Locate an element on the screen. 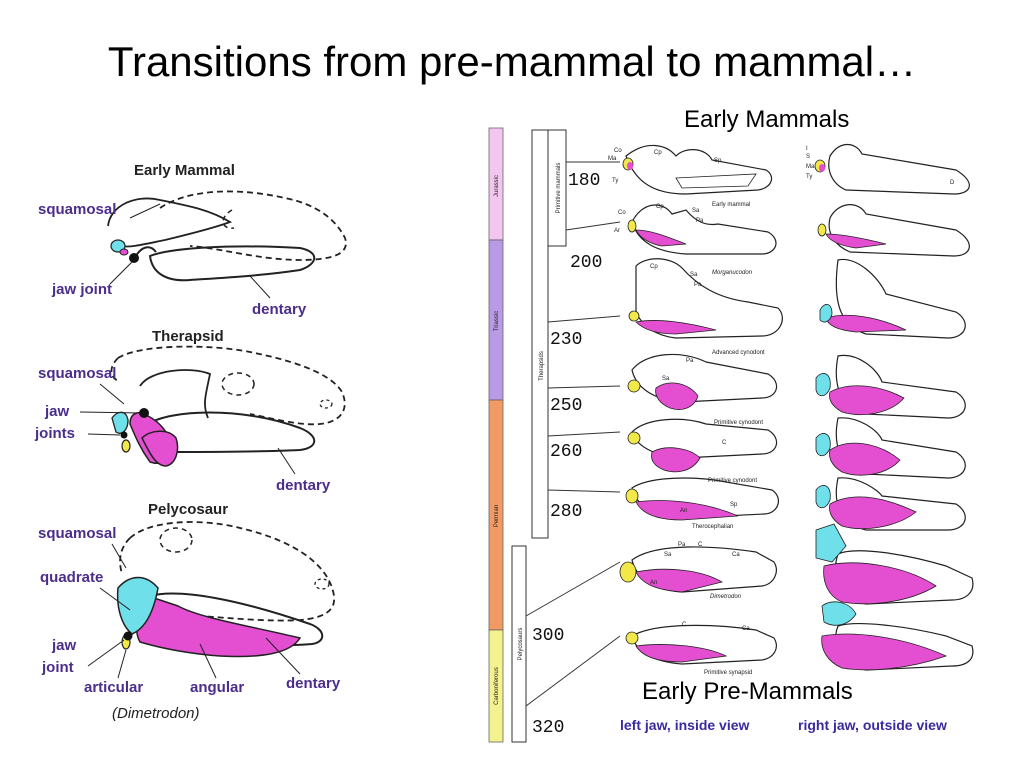  pelycosaur-quadrate-label: quadrate is located at coordinates (71, 577).